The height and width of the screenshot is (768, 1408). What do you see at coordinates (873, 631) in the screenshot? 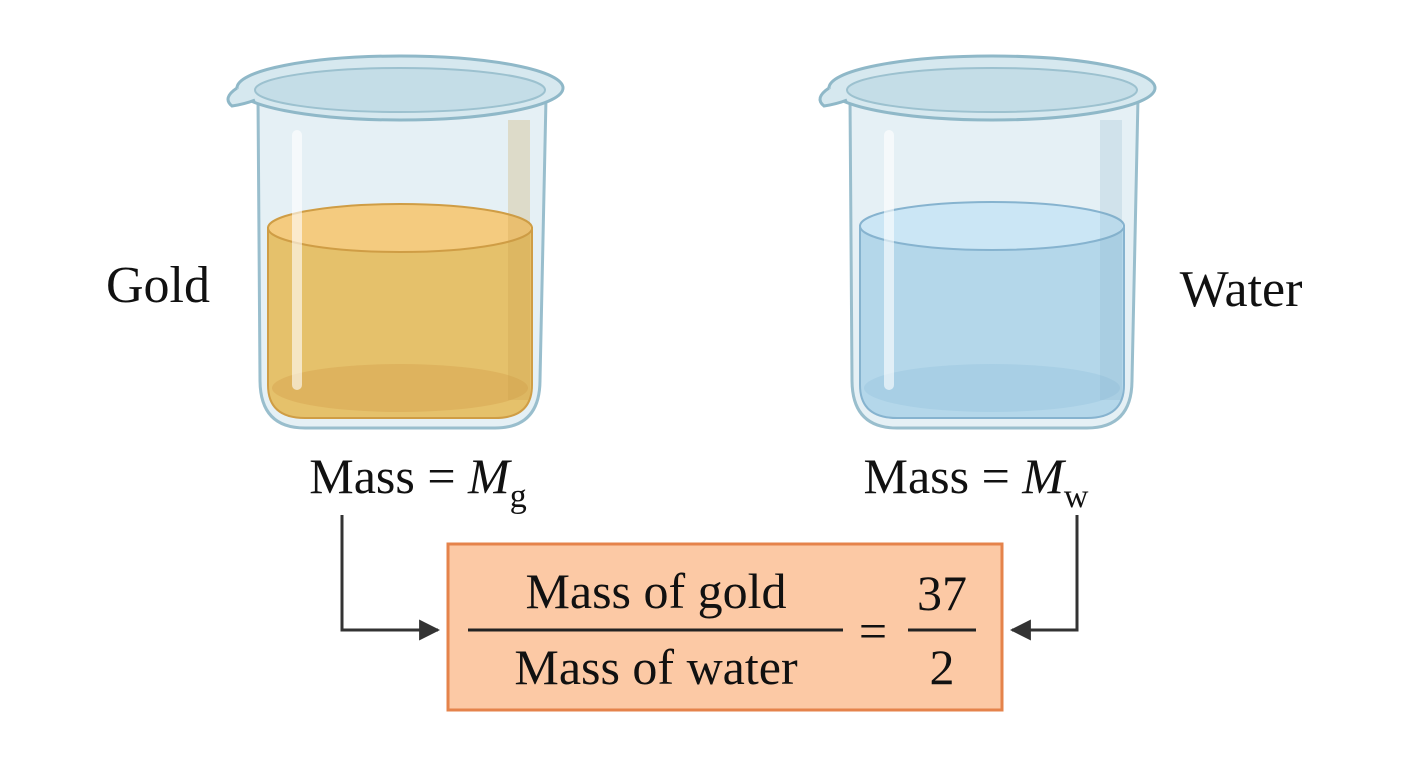
I see `equals-sign: =` at bounding box center [873, 631].